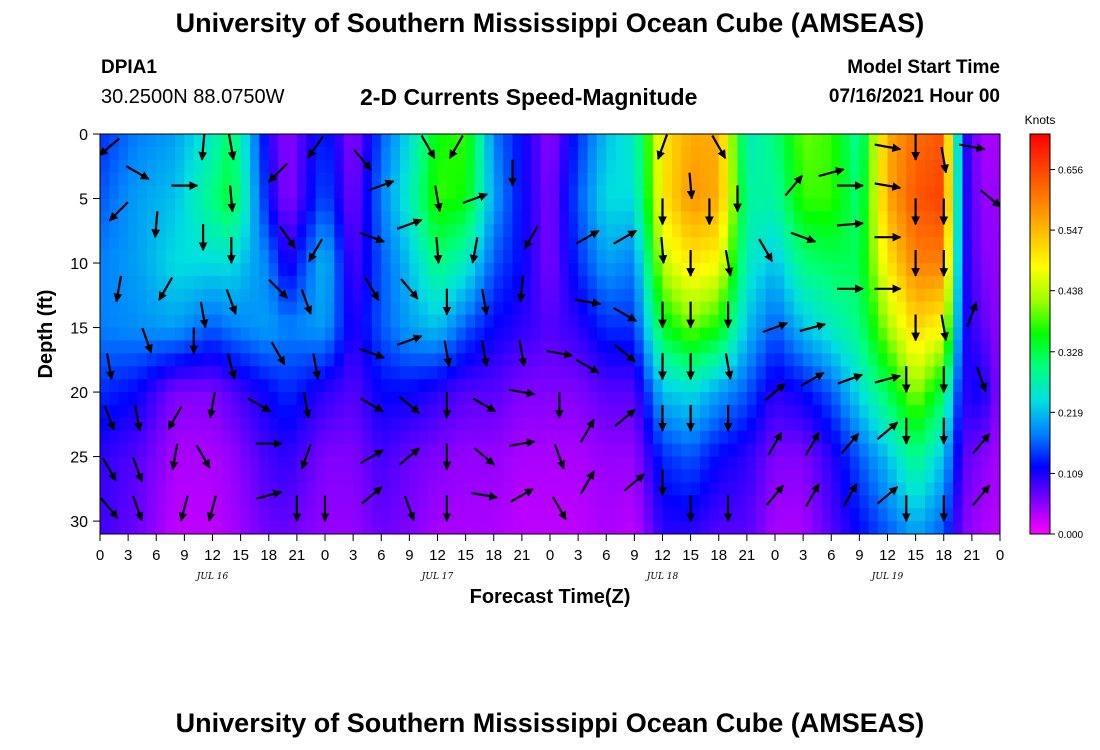 The height and width of the screenshot is (750, 1100). What do you see at coordinates (128, 555) in the screenshot?
I see `x-tick-label: 3` at bounding box center [128, 555].